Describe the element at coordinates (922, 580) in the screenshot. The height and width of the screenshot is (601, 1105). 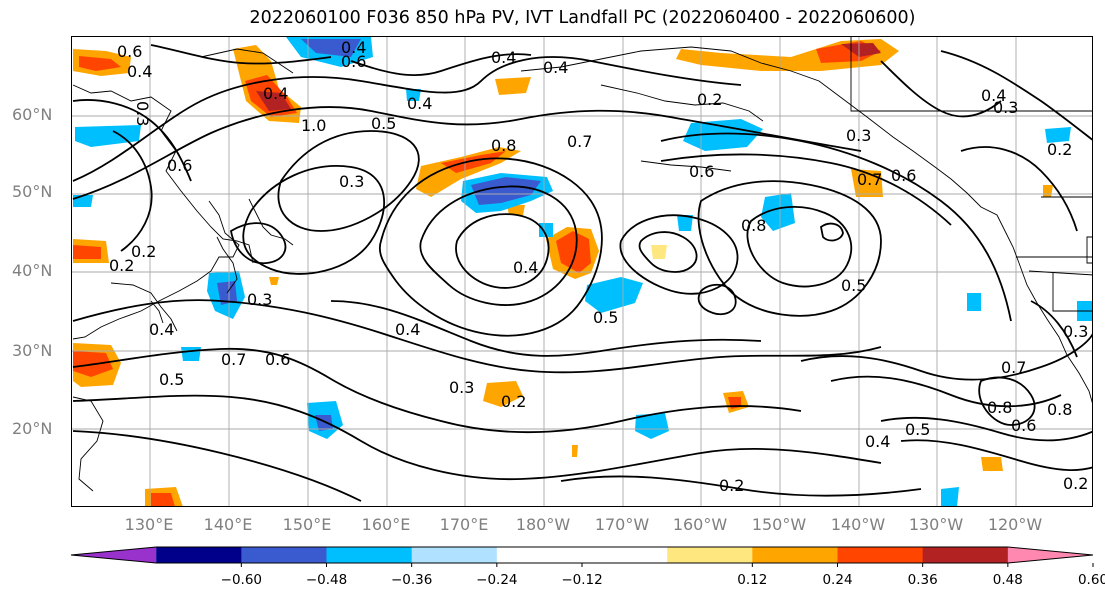
I see `colorbar-tick-label: 0.36` at that location.